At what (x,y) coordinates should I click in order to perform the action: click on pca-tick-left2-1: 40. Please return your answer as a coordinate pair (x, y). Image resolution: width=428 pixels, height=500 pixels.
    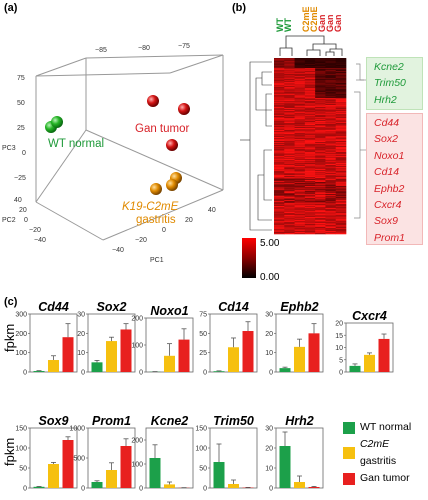
    Looking at the image, I should click on (18, 200).